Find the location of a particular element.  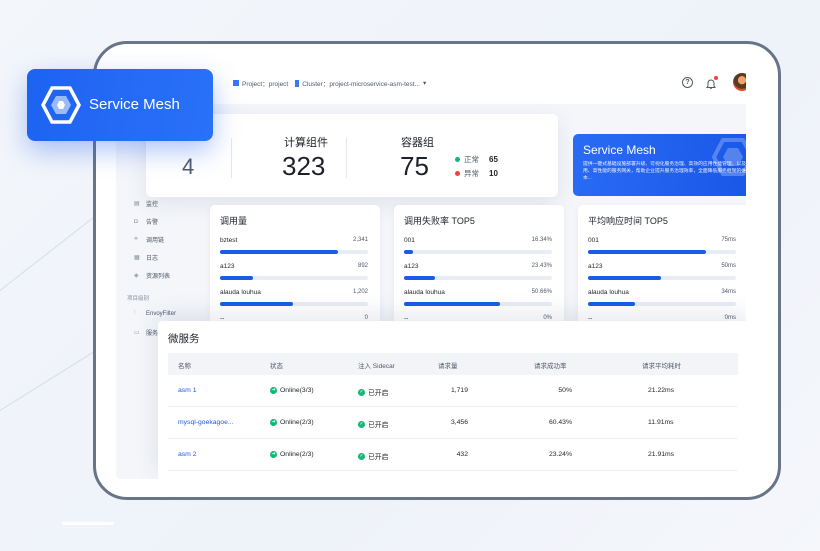

metric-value: 0 is located at coordinates (366, 318).